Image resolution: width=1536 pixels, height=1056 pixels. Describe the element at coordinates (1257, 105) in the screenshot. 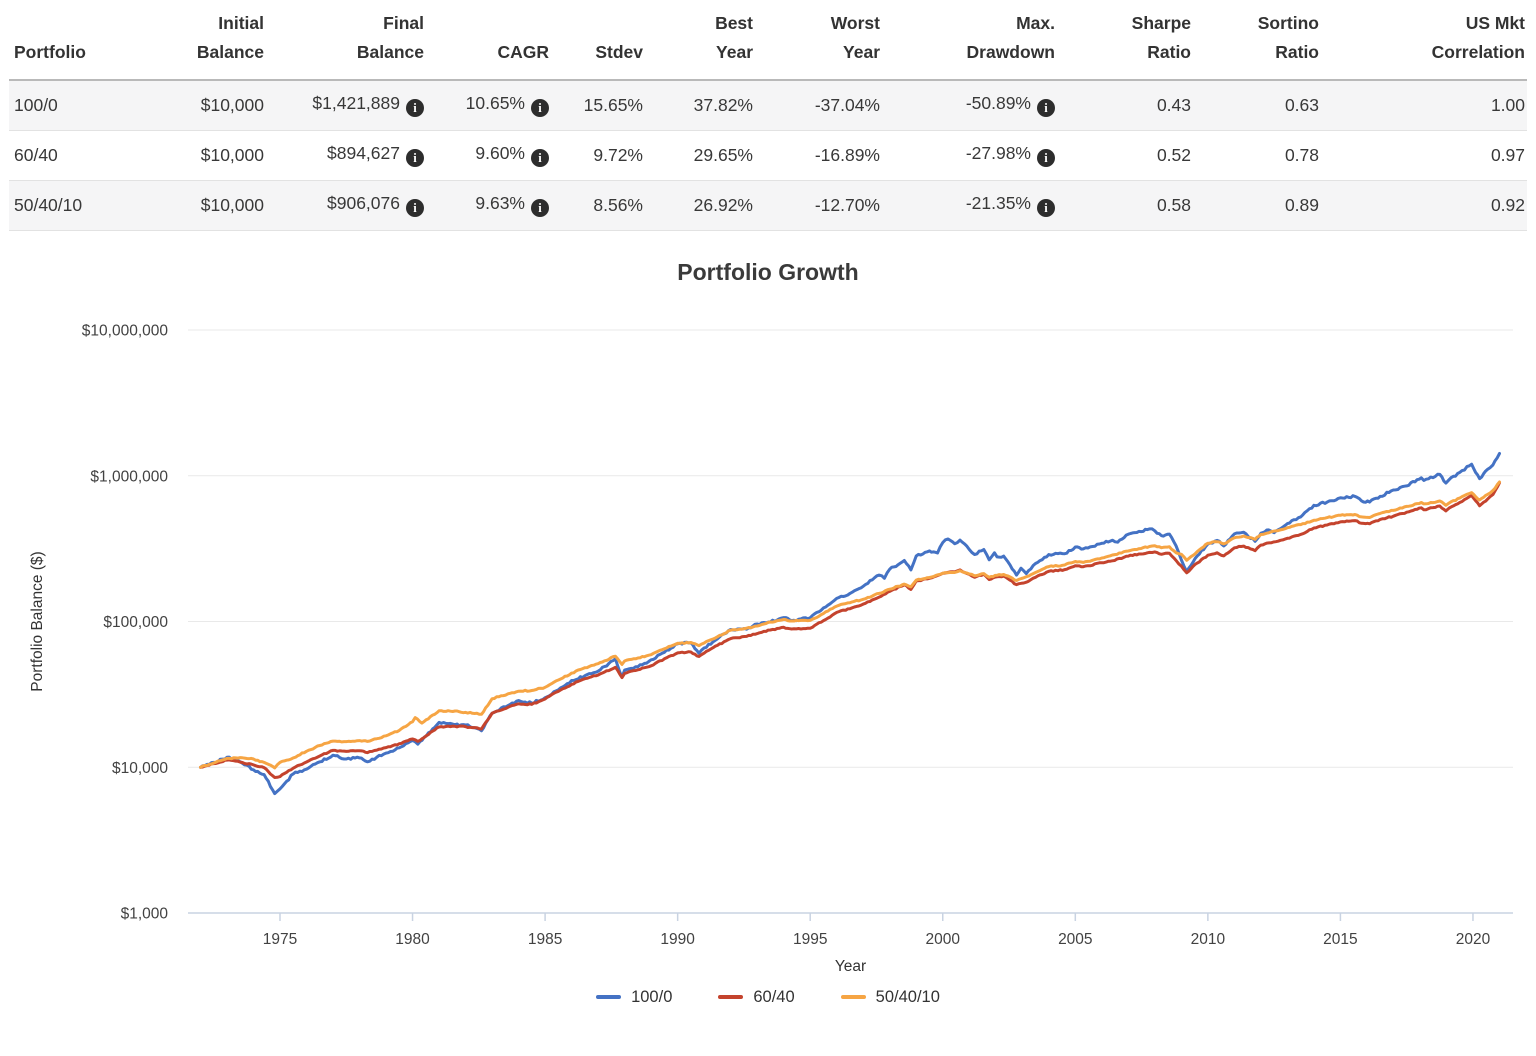

I see `cell-sortino: 0.63` at that location.